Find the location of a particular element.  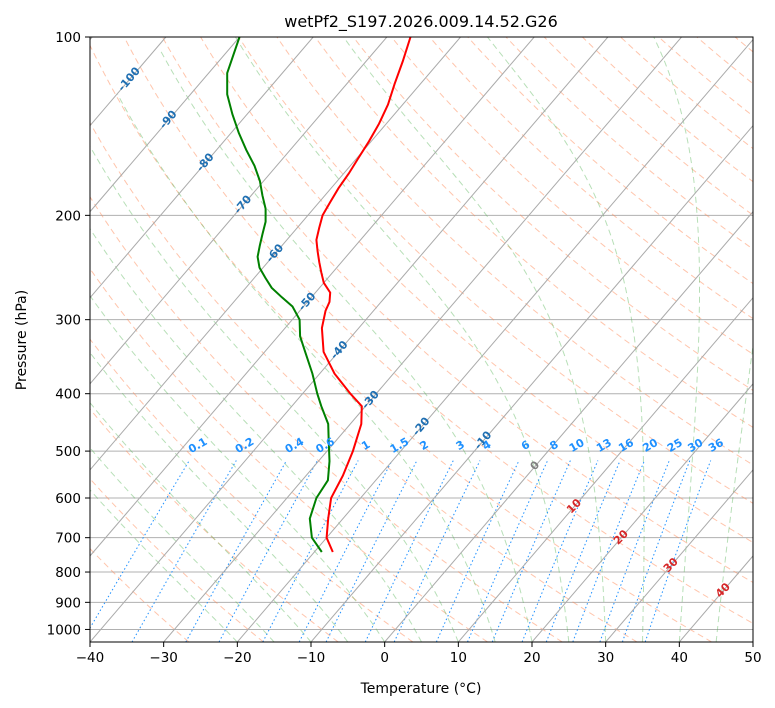

x-tick-label: 20 is located at coordinates (531, 658).